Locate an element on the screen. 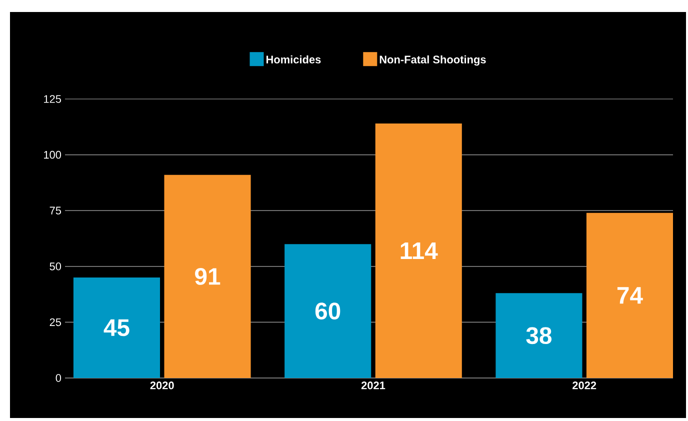 This screenshot has height=421, width=688. x-tick-label: 2020 is located at coordinates (162, 386).